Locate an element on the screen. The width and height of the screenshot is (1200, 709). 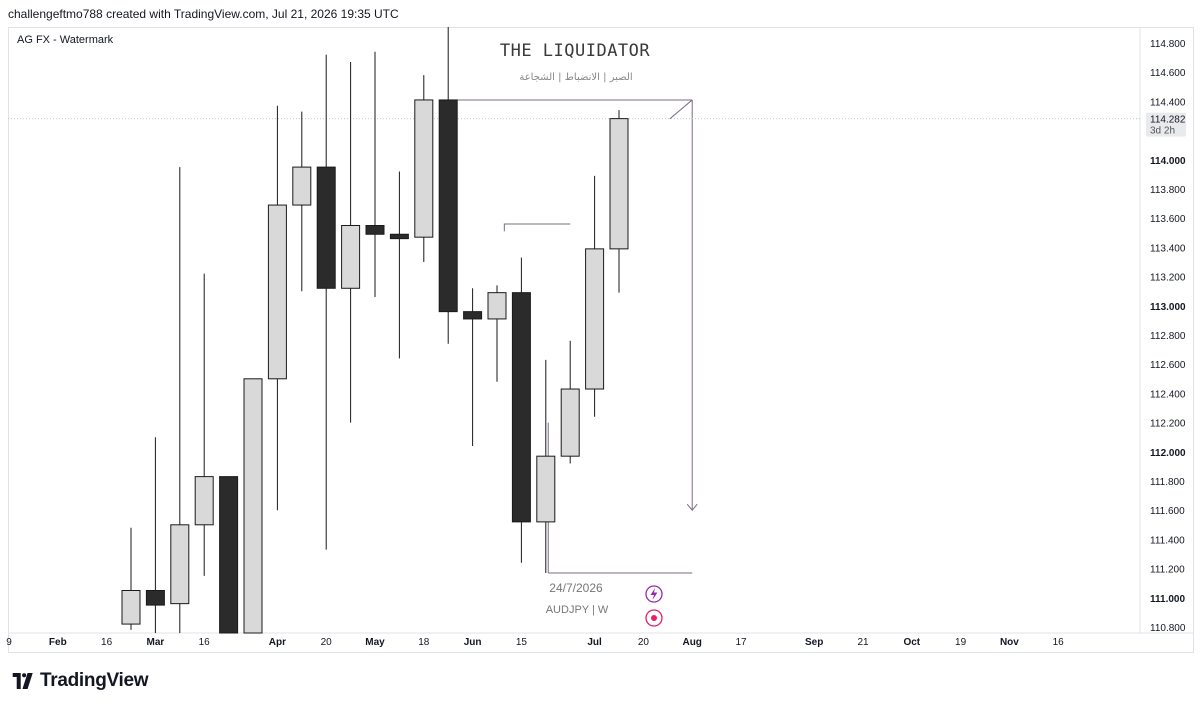
time-tick-label: Jul is located at coordinates (594, 642).